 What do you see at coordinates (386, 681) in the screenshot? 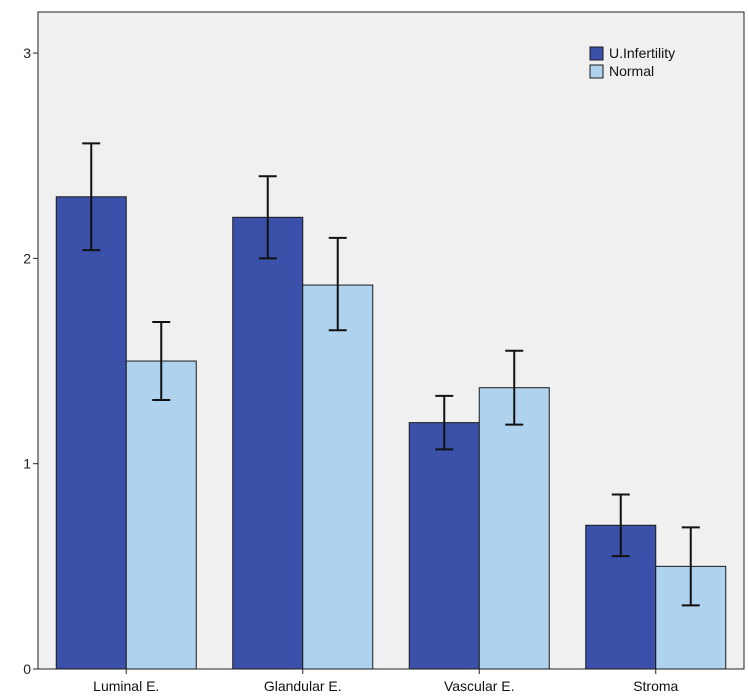
I see `x-axis: Luminal E. Glandular E. Vascular E. Stroma` at bounding box center [386, 681].